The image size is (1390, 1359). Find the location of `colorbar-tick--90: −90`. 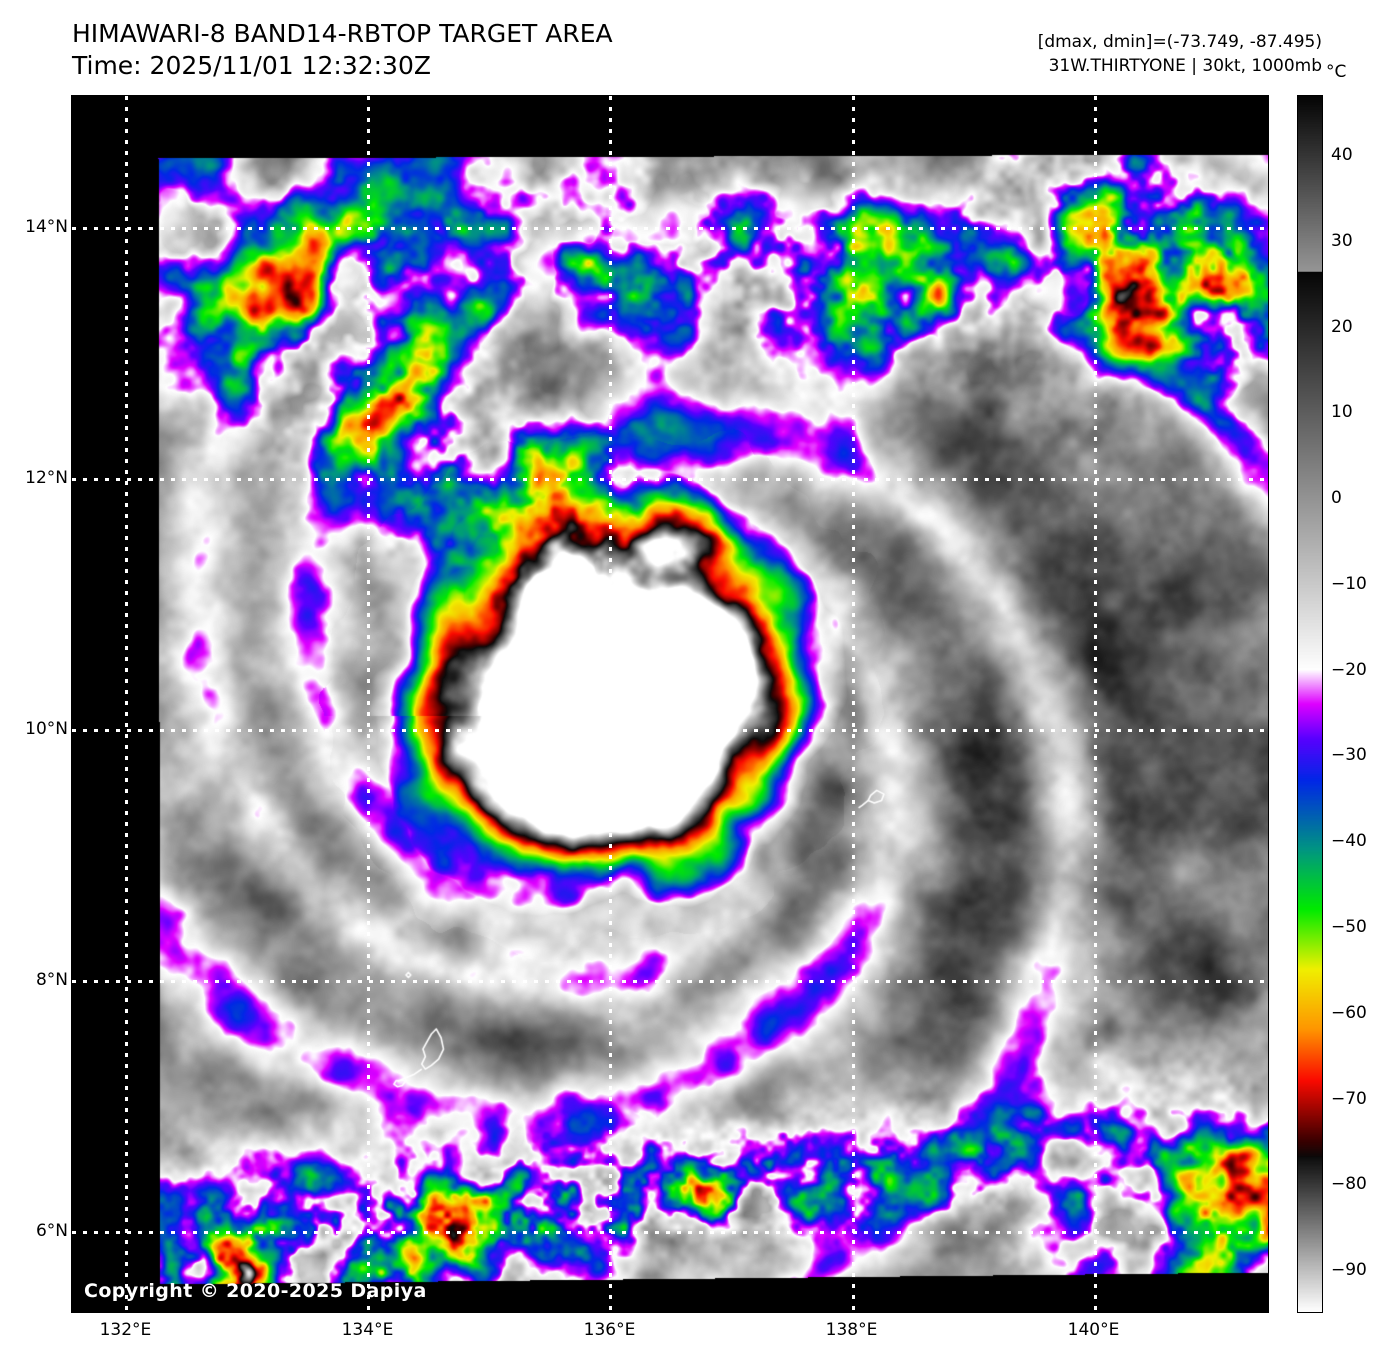

colorbar-tick--90: −90 is located at coordinates (1349, 1270).